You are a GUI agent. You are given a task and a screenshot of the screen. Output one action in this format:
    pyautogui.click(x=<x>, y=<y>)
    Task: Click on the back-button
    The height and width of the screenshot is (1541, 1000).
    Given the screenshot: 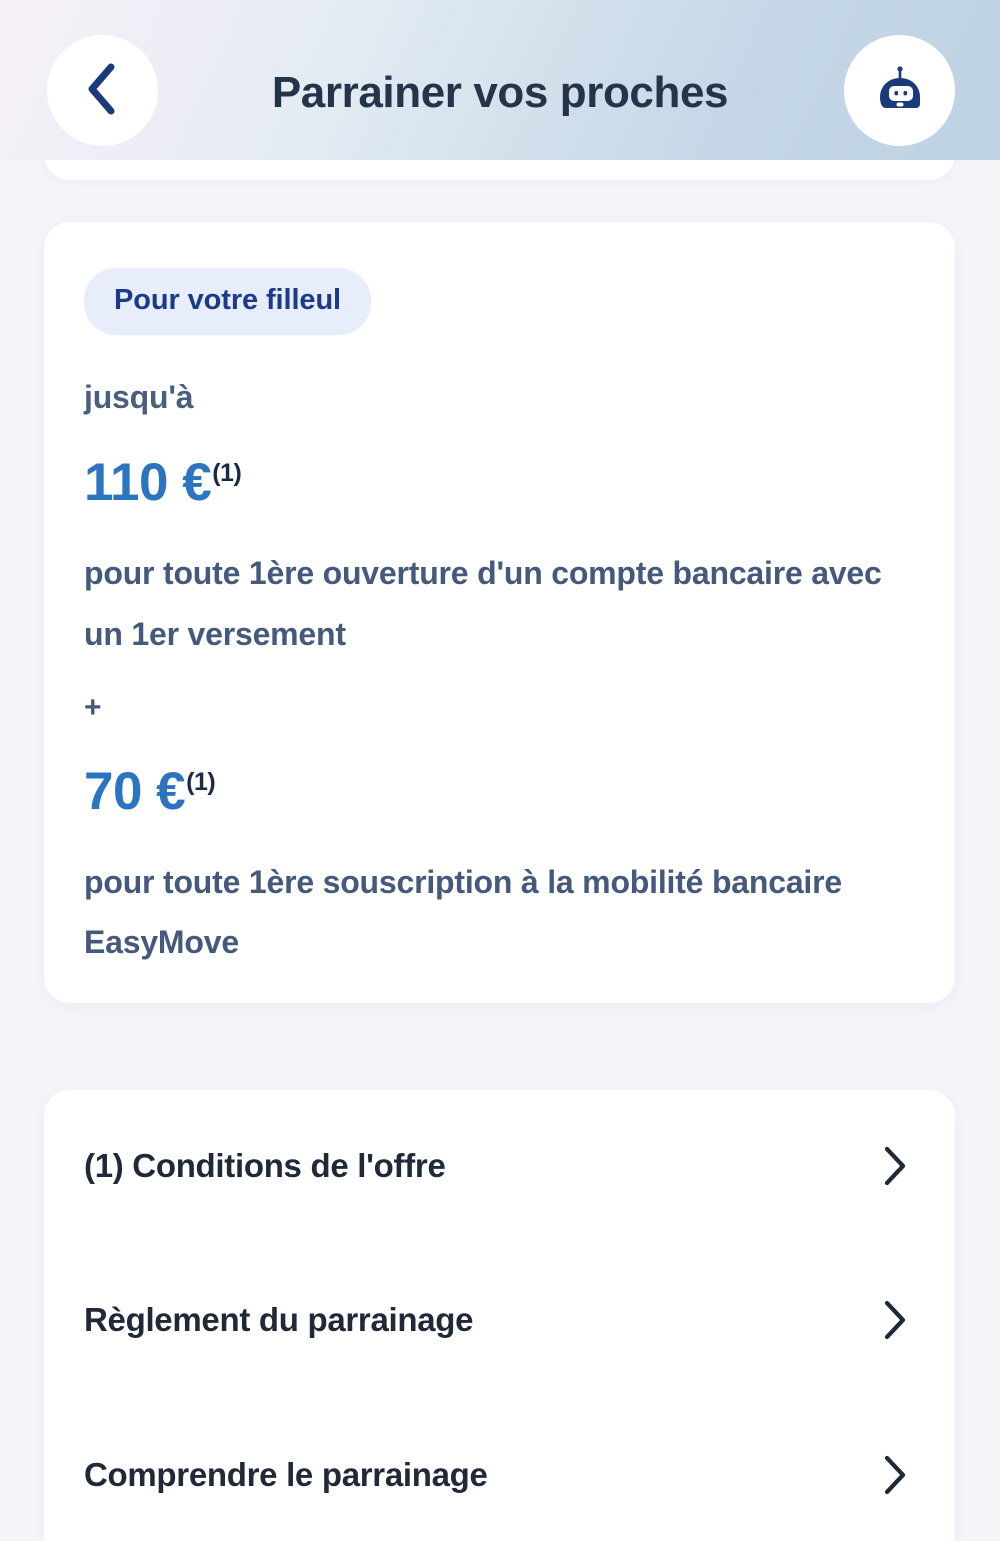 What is the action you would take?
    pyautogui.click(x=102, y=90)
    